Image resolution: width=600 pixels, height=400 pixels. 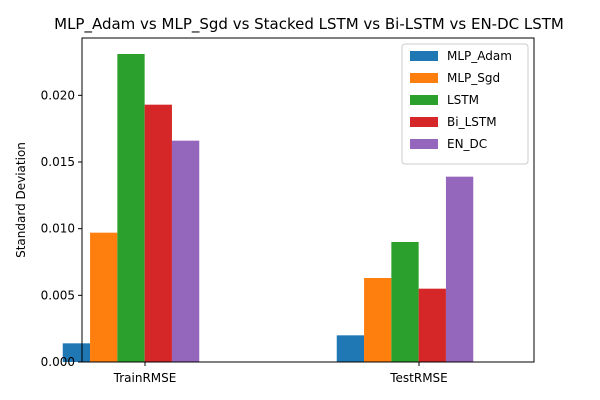 I want to click on legend-swatch-en-dc, so click(x=424, y=144).